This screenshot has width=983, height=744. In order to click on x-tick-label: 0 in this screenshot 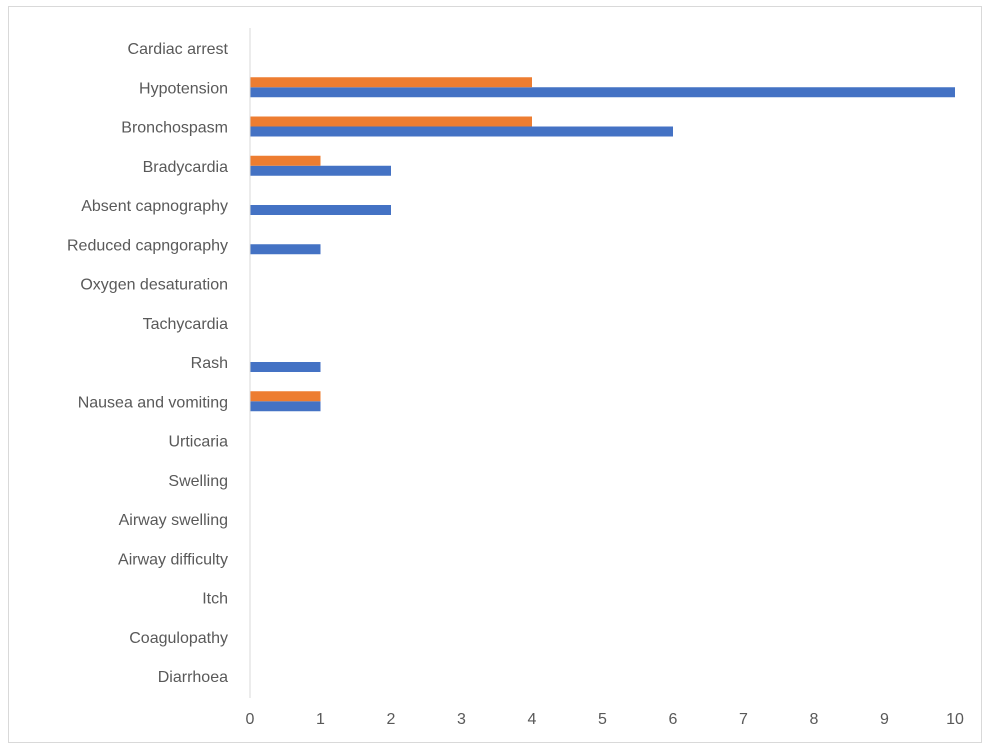, I will do `click(250, 719)`.